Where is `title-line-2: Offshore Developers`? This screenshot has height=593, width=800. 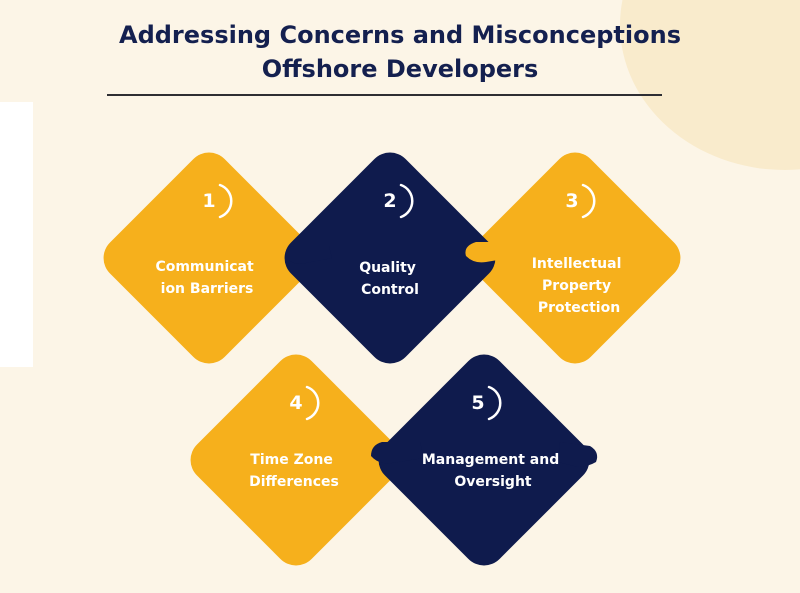
title-line-2: Offshore Developers is located at coordinates (400, 69).